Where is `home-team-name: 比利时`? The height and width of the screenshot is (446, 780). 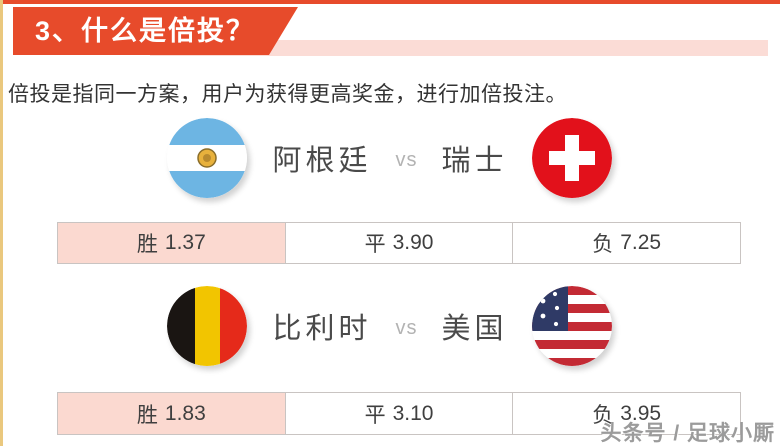
home-team-name: 比利时 is located at coordinates (322, 329).